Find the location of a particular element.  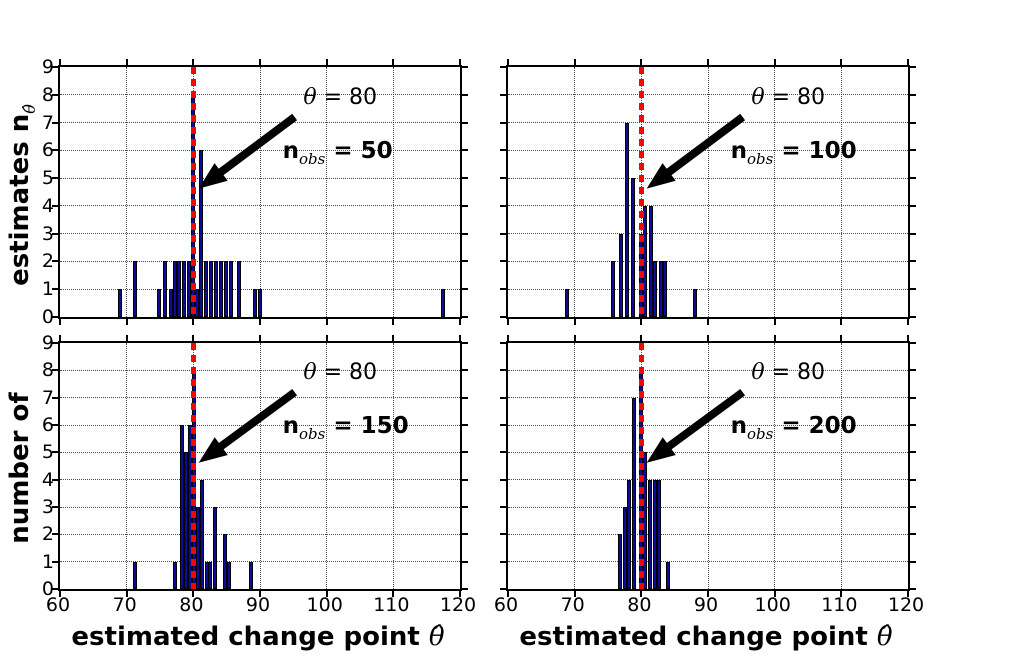

y-tick-label: 5 is located at coordinates (47, 452).